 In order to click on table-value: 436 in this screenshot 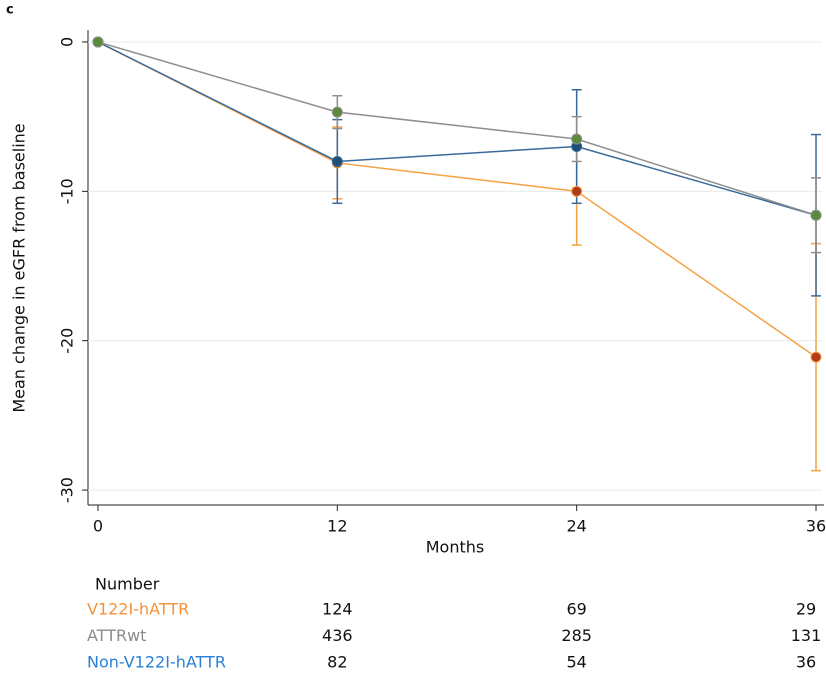, I will do `click(337, 635)`.